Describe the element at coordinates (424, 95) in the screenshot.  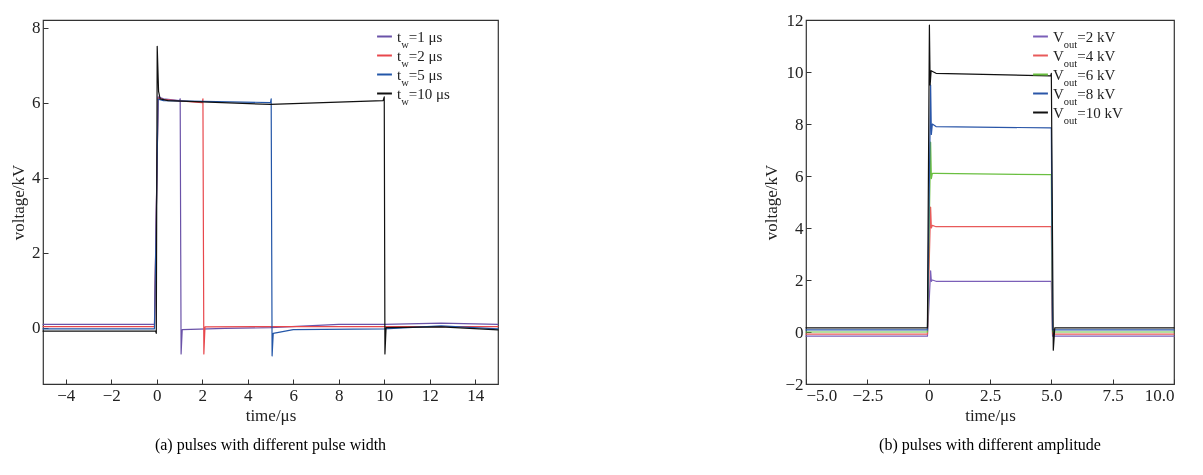
I see `legend-label: t$_{w}$=10 μs` at that location.